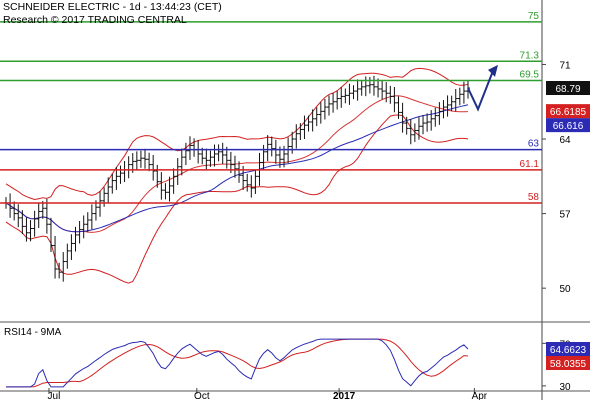 The height and width of the screenshot is (400, 590). Describe the element at coordinates (534, 144) in the screenshot. I see `level-label: 63` at that location.